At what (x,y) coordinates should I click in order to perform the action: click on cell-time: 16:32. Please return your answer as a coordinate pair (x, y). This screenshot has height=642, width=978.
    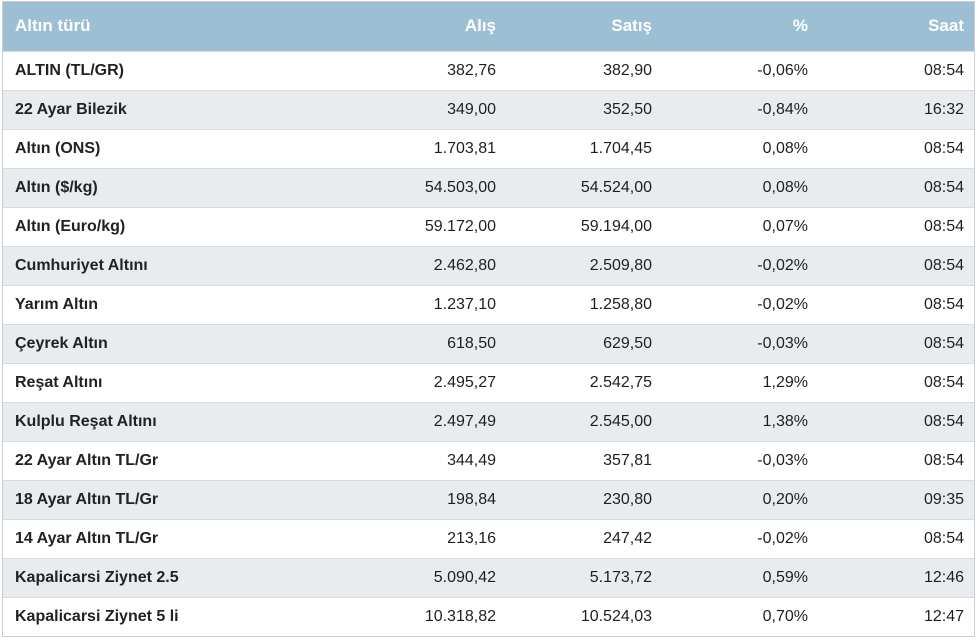
    Looking at the image, I should click on (943, 109).